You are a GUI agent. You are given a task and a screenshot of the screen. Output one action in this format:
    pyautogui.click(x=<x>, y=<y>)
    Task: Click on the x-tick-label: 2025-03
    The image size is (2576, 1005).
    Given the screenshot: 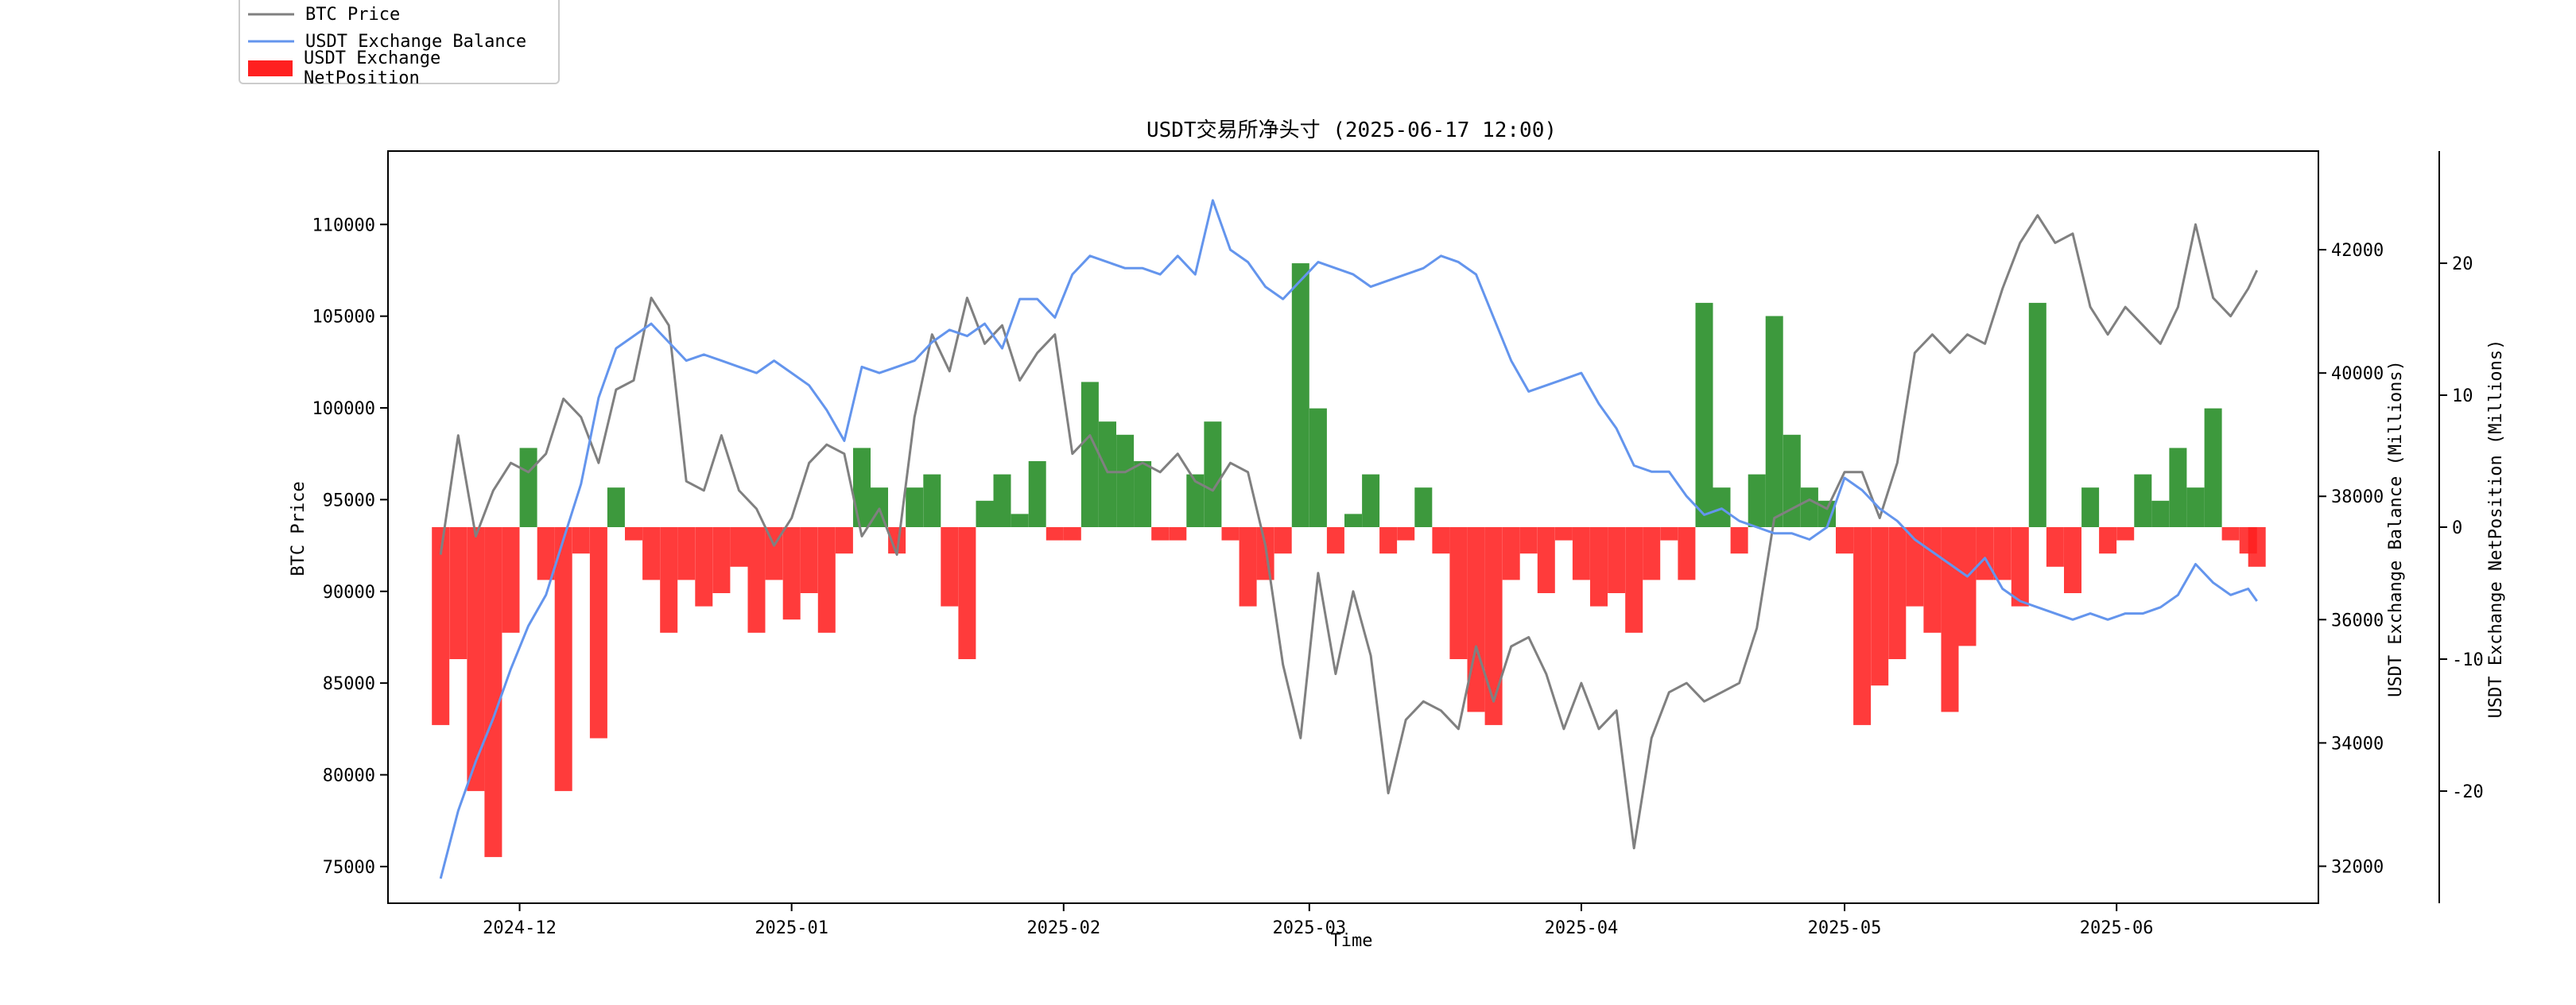 What is the action you would take?
    pyautogui.click(x=1309, y=928)
    